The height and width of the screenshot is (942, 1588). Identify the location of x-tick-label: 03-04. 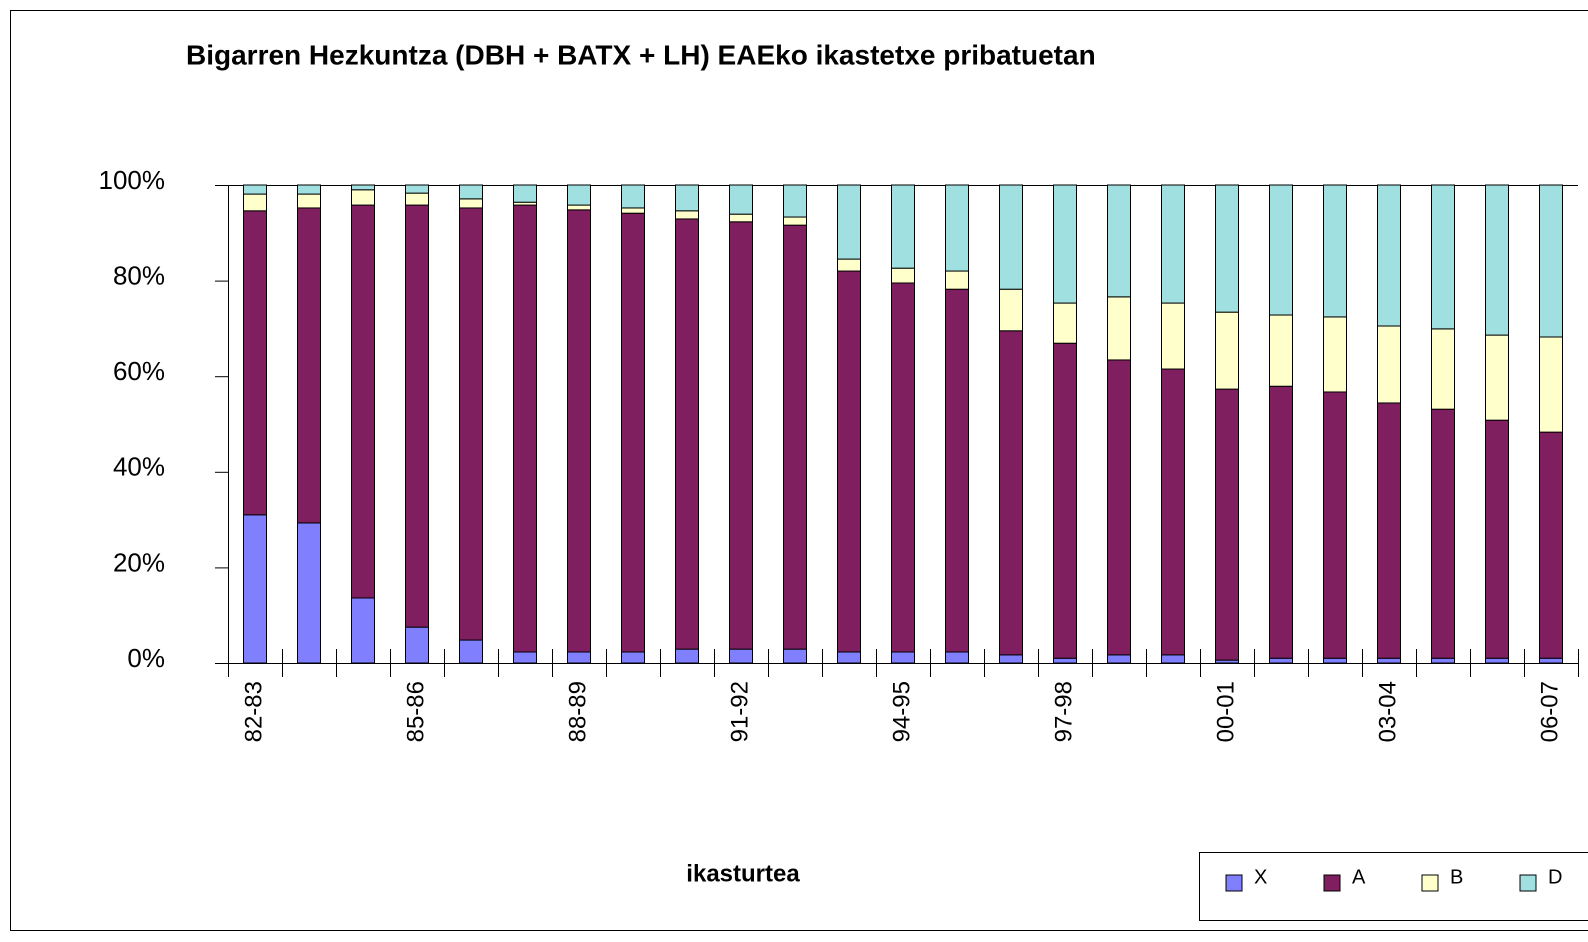
(1387, 711).